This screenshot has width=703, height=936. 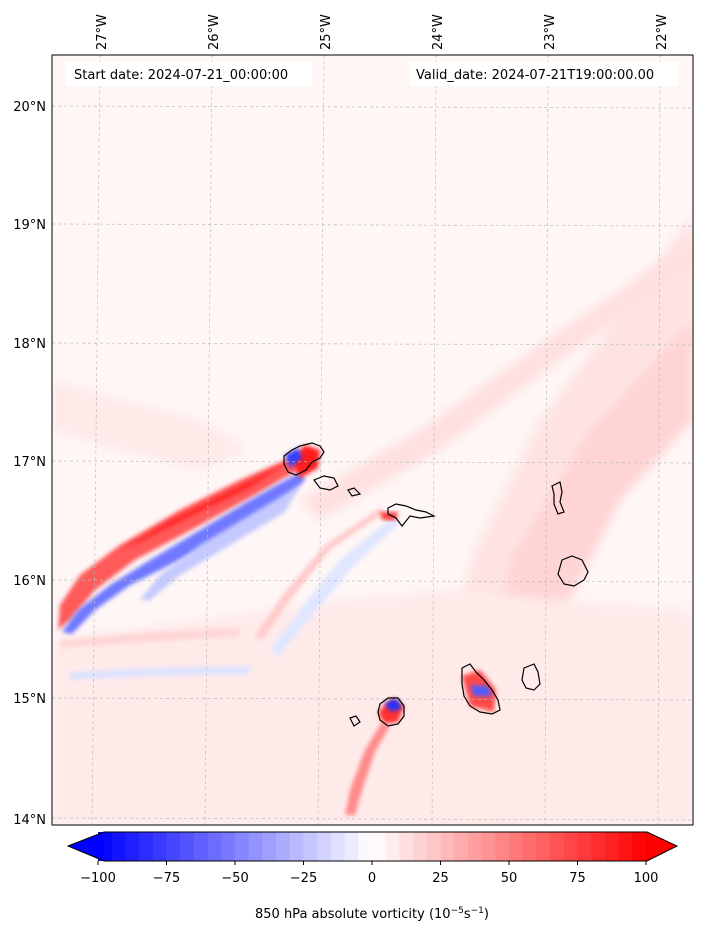 I want to click on colorbar-tick-label: −100, so click(x=98, y=878).